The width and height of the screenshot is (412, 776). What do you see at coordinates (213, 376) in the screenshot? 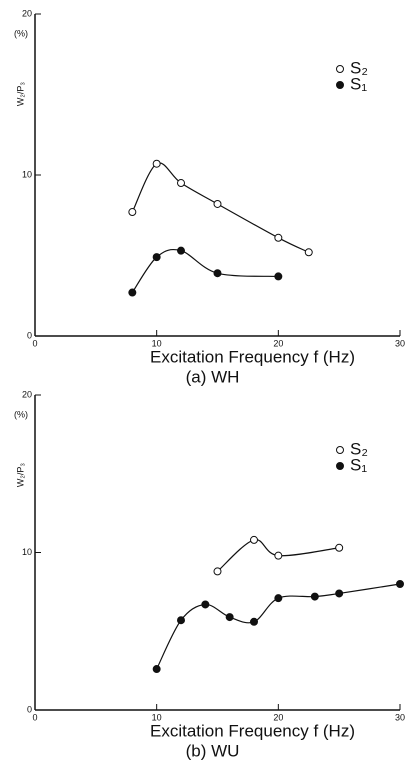
I see `chart-title: (a) WH` at bounding box center [213, 376].